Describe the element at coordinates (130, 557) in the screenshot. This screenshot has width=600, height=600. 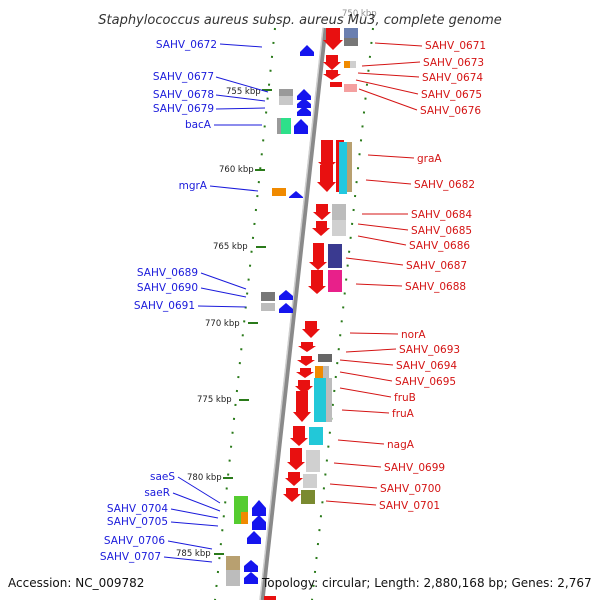
I see `gene-label-SAHV_0707: SAHV_0707` at that location.